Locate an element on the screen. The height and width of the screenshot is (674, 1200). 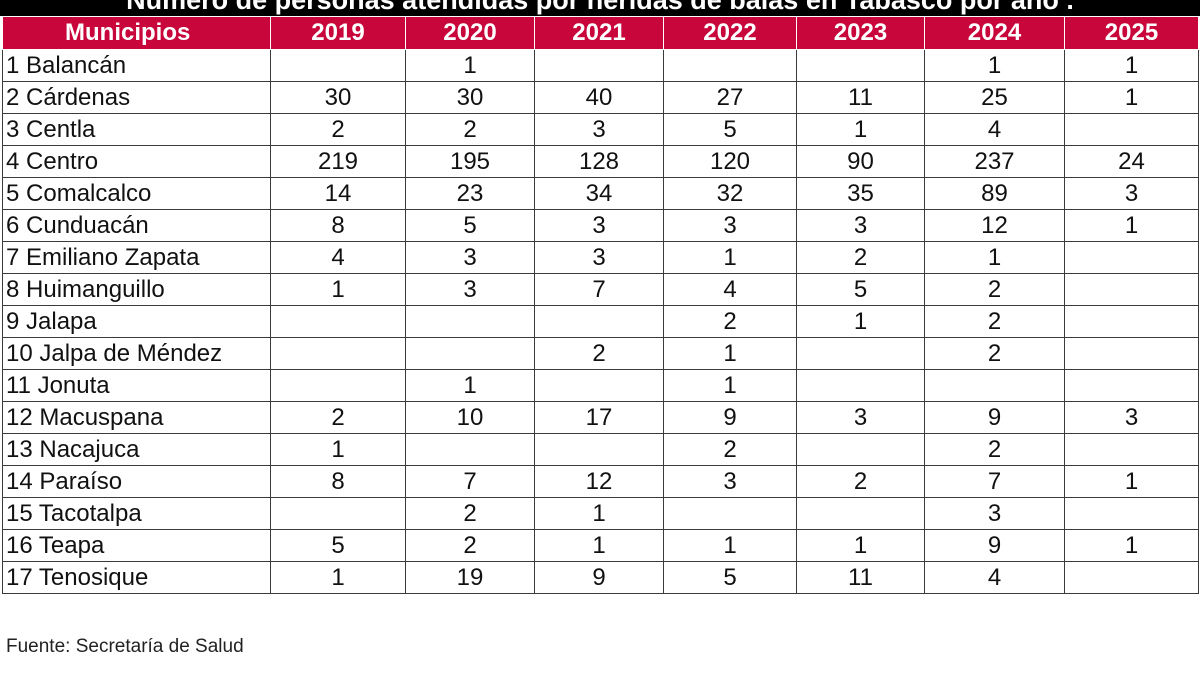
value-cell-2021: 1 is located at coordinates (599, 513).